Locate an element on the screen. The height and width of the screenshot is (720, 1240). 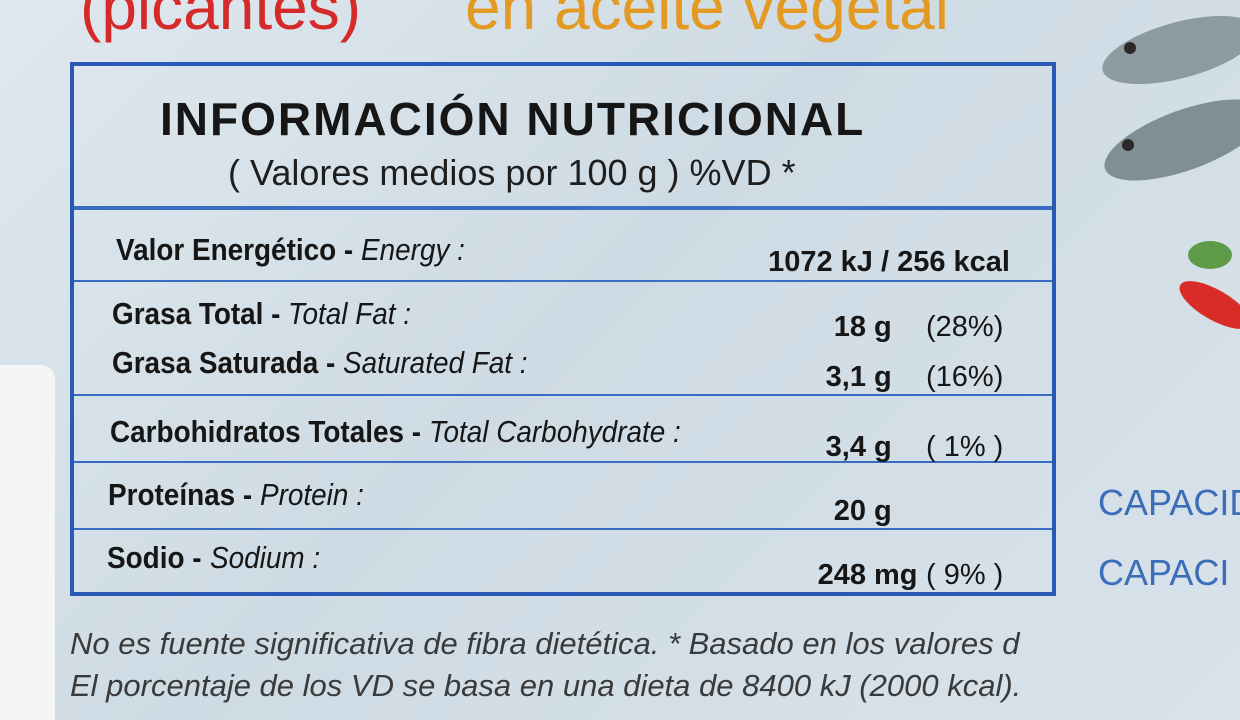
amount: 3,4 is located at coordinates (845, 447).